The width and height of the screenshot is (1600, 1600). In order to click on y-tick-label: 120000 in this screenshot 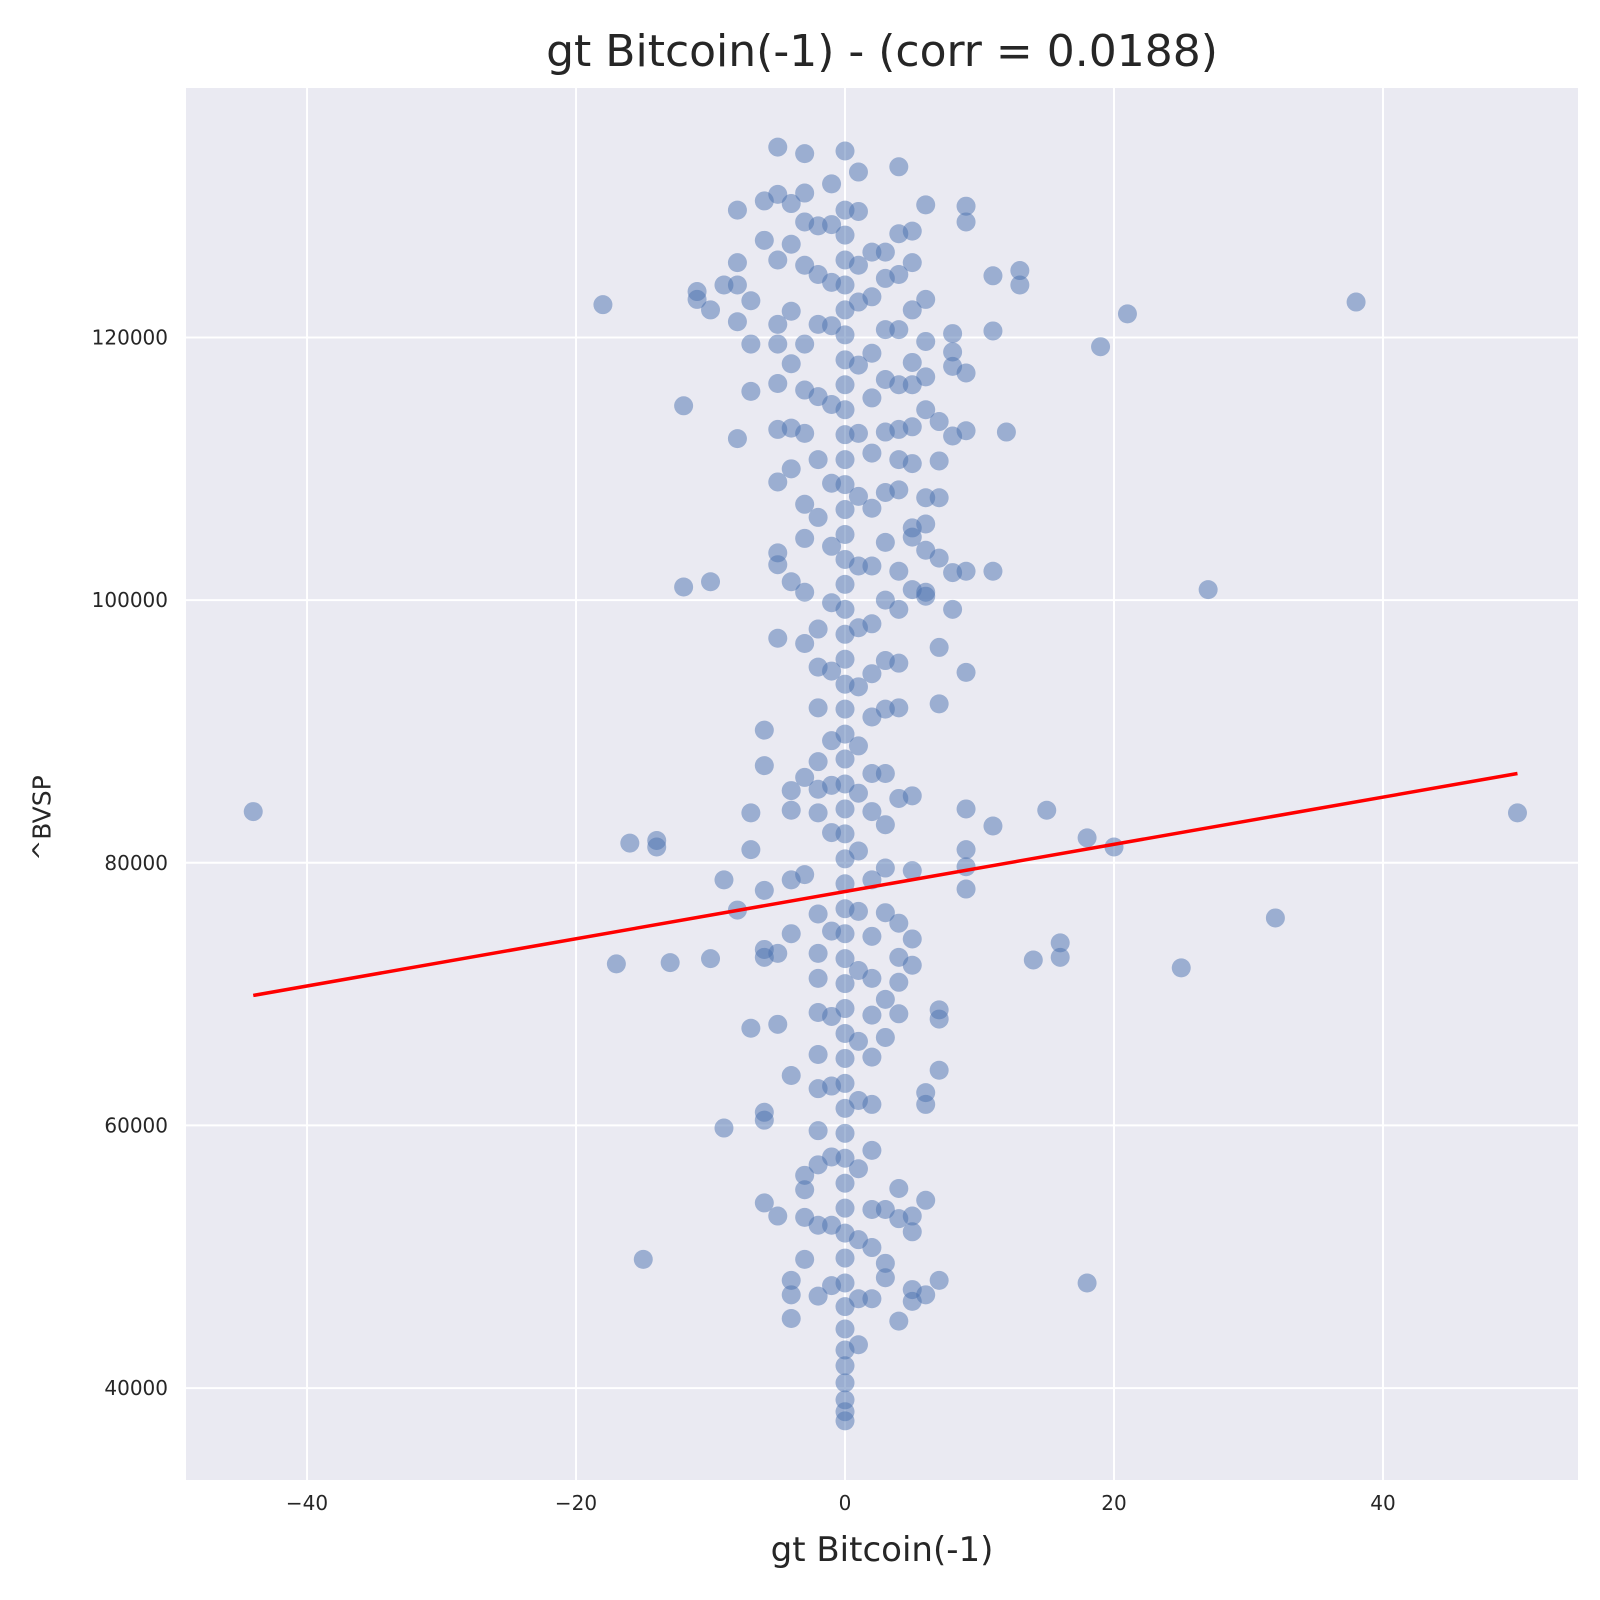, I will do `click(130, 338)`.